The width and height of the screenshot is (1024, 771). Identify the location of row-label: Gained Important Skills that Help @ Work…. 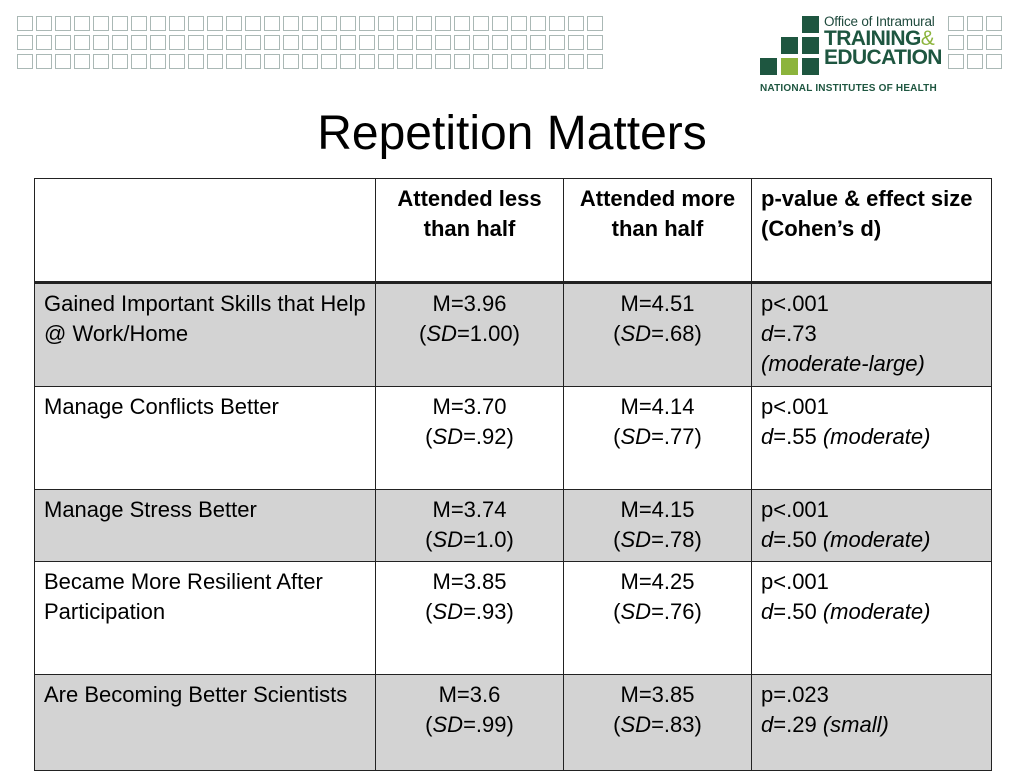
(205, 334).